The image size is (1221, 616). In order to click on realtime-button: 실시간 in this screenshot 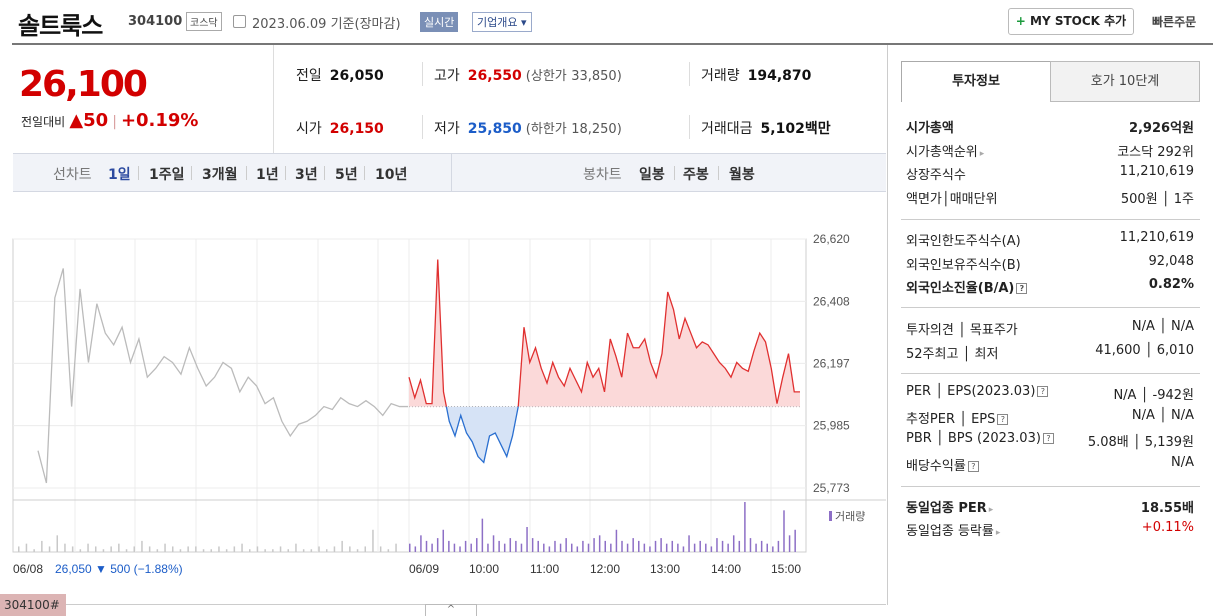, I will do `click(439, 22)`.